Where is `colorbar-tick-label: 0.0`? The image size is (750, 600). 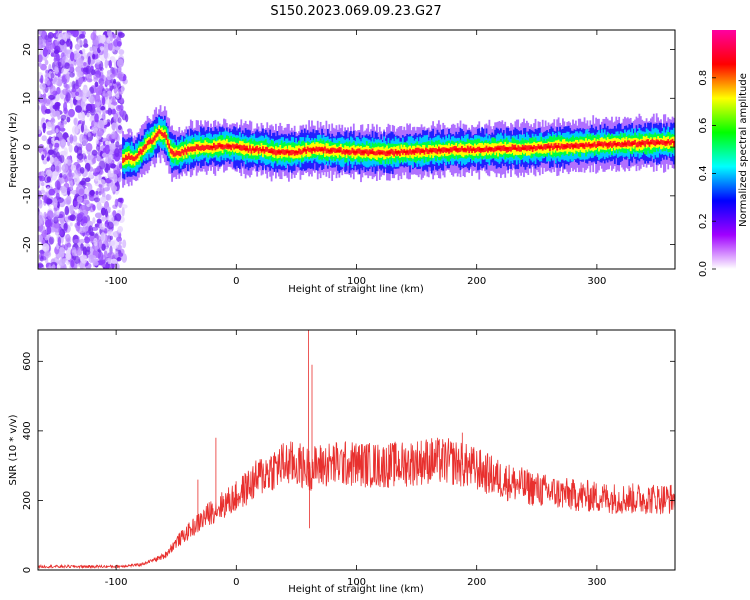
colorbar-tick-label: 0.0 is located at coordinates (703, 269).